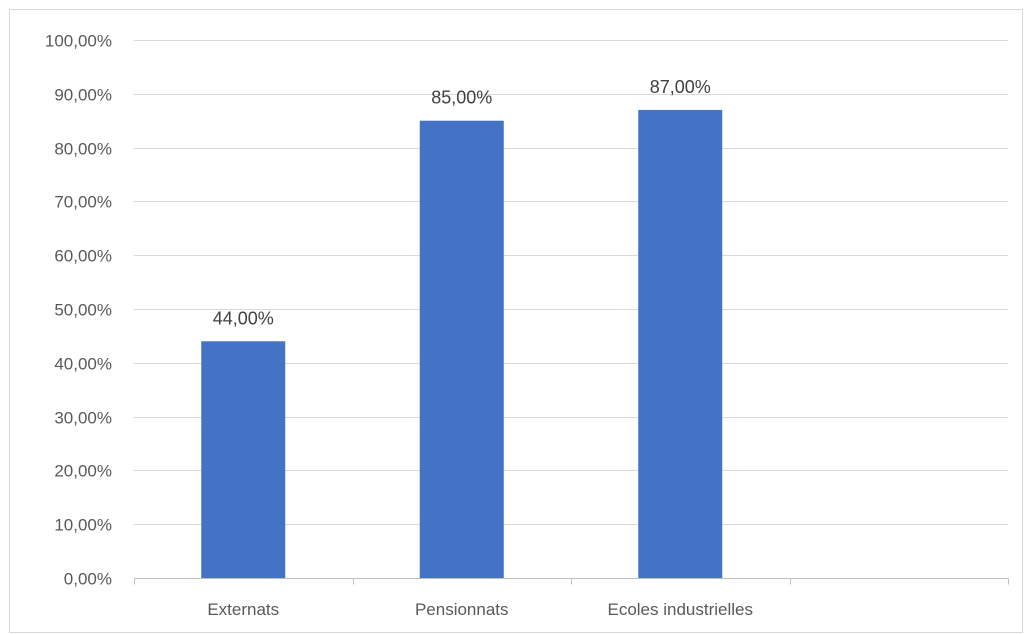  What do you see at coordinates (243, 318) in the screenshot?
I see `data-label: 44,00%` at bounding box center [243, 318].